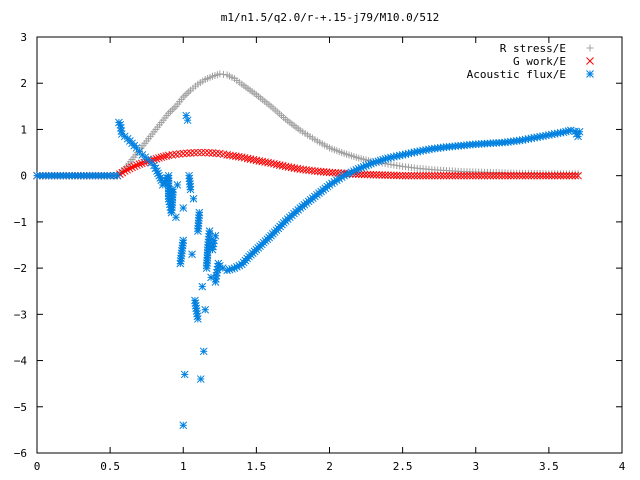 The image size is (640, 480). What do you see at coordinates (37, 466) in the screenshot?
I see `x-tick-label: 0` at bounding box center [37, 466].